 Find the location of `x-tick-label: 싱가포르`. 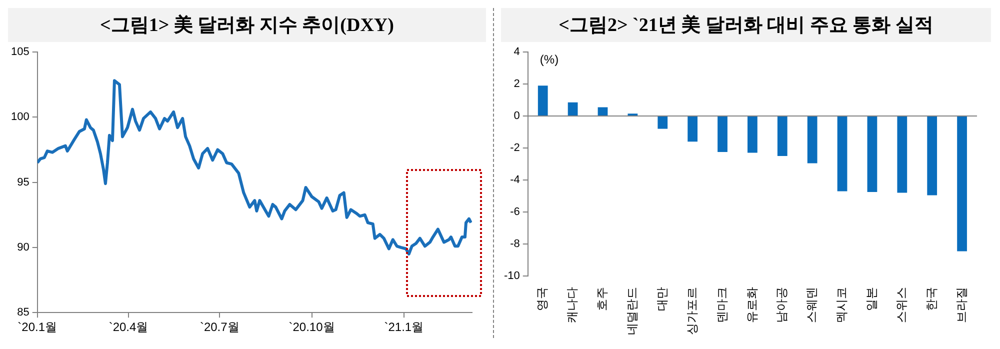

x-tick-label: 싱가포르 is located at coordinates (691, 311).